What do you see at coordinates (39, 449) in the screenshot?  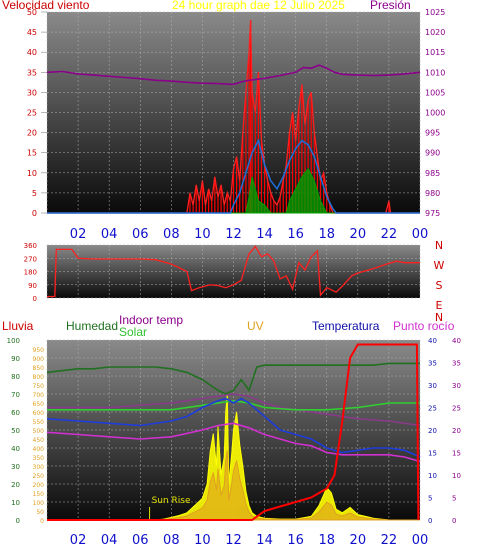 I see `solar-tick-label: 400` at bounding box center [39, 449].